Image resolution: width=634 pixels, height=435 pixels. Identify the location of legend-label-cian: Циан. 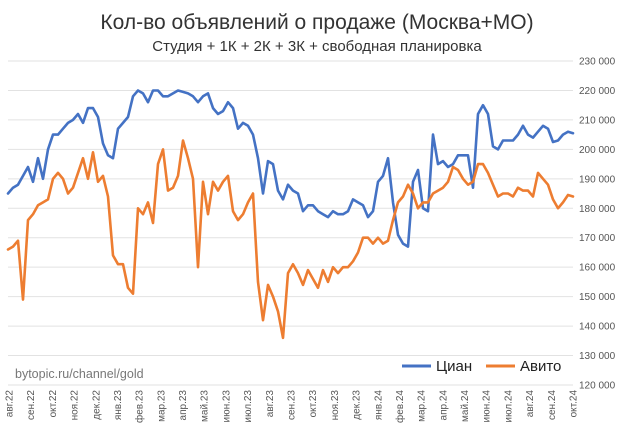
(454, 366).